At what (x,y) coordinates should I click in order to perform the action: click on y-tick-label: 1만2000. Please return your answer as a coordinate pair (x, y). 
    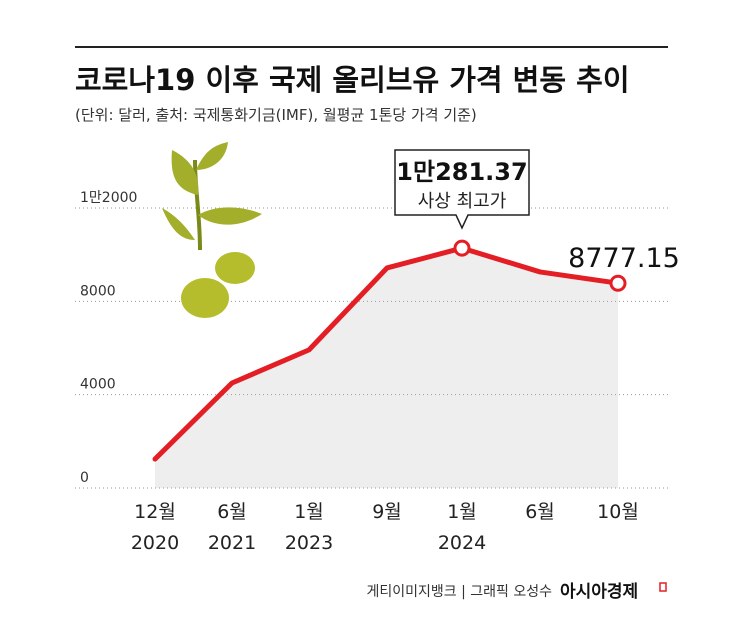
    Looking at the image, I should click on (108, 198).